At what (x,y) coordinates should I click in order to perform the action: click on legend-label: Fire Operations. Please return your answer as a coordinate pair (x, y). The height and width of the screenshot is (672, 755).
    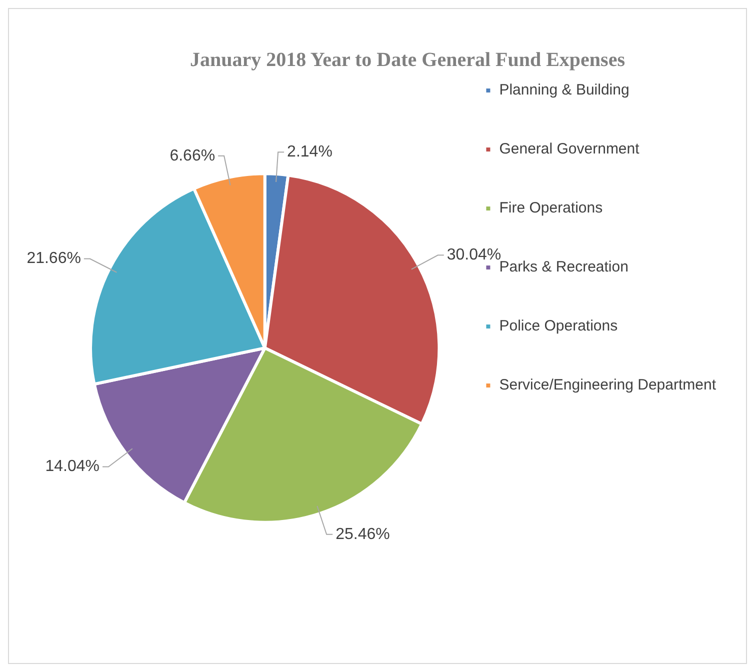
    Looking at the image, I should click on (551, 208).